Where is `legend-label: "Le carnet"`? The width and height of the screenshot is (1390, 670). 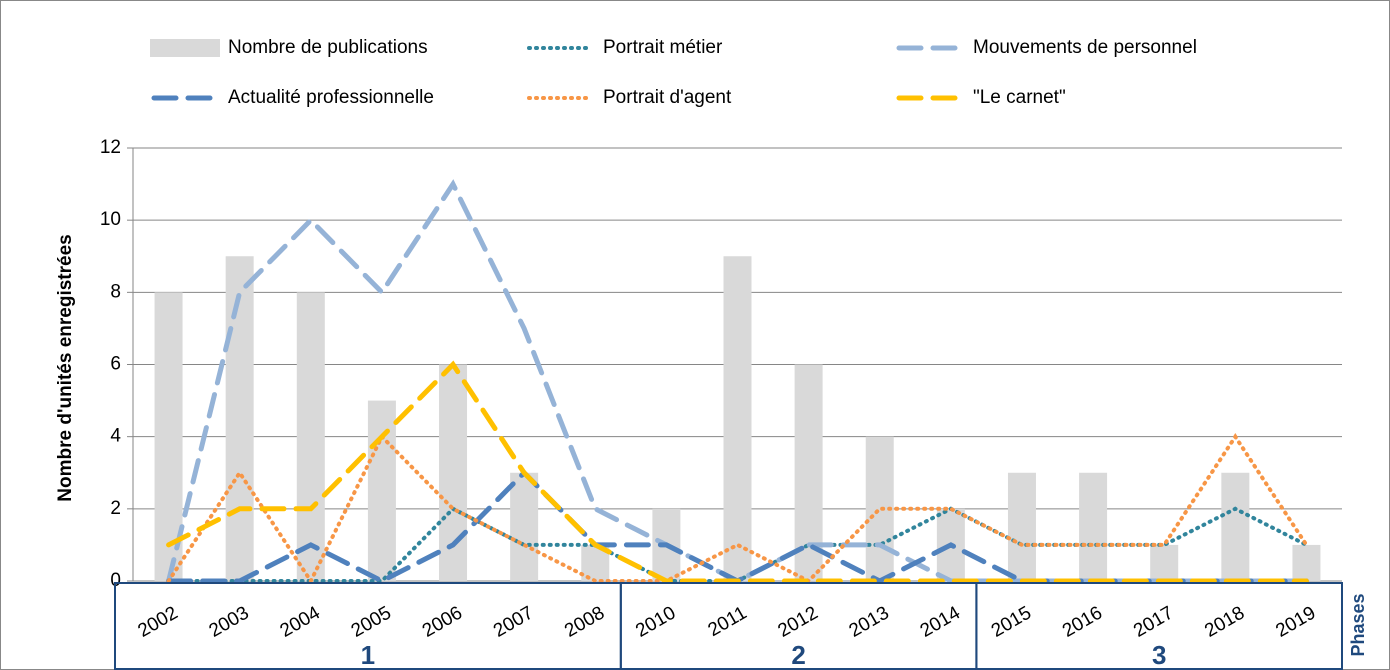
legend-label: "Le carnet" is located at coordinates (1019, 97).